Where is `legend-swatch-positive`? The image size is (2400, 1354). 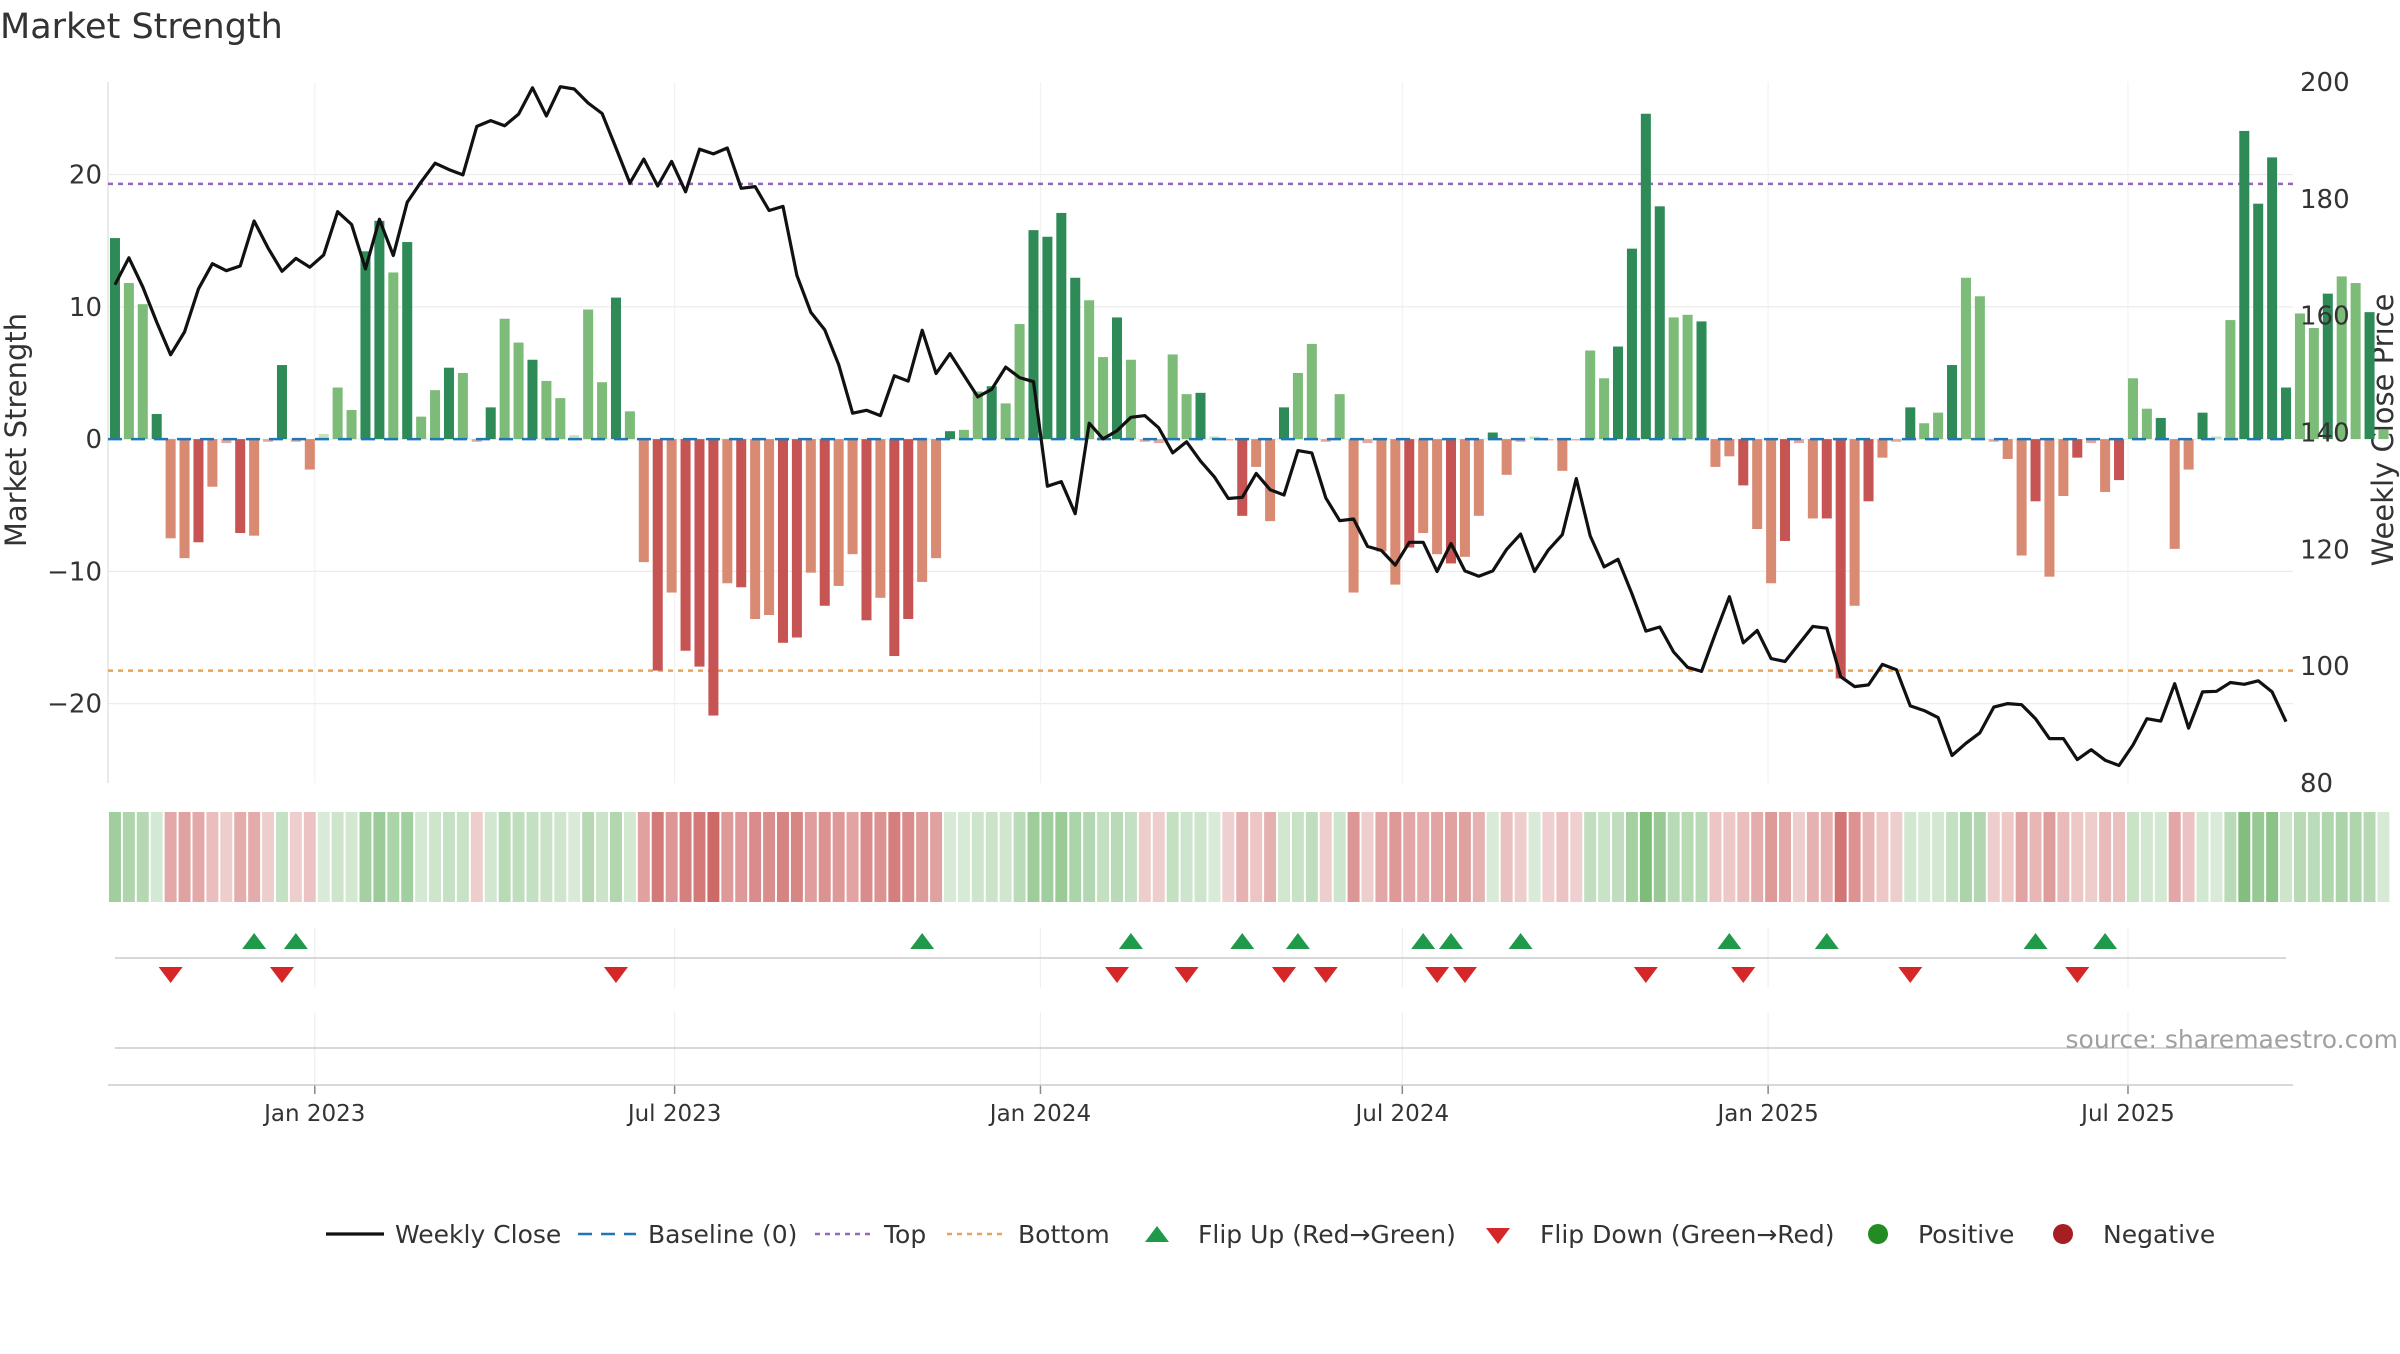
legend-swatch-positive is located at coordinates (1878, 1234).